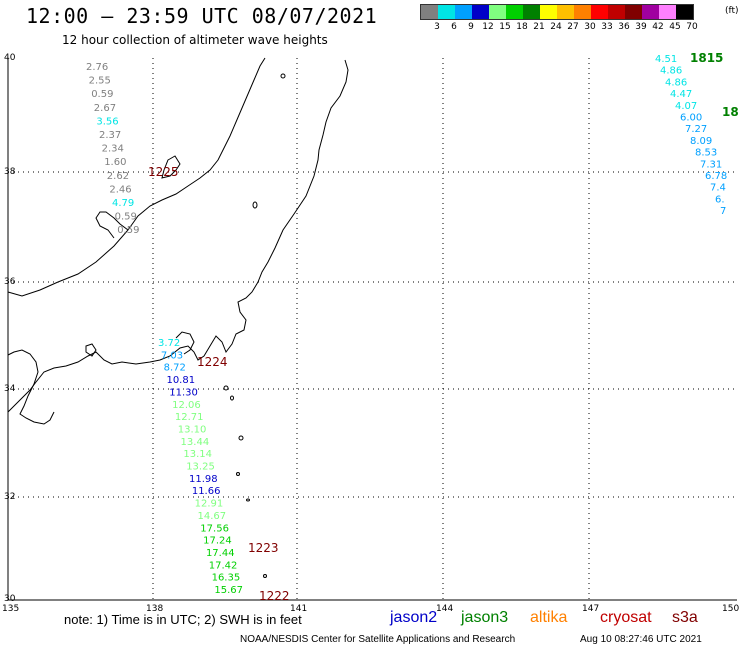 The image size is (740, 650). Describe the element at coordinates (113, 149) in the screenshot. I see `track-label: 2.34` at that location.